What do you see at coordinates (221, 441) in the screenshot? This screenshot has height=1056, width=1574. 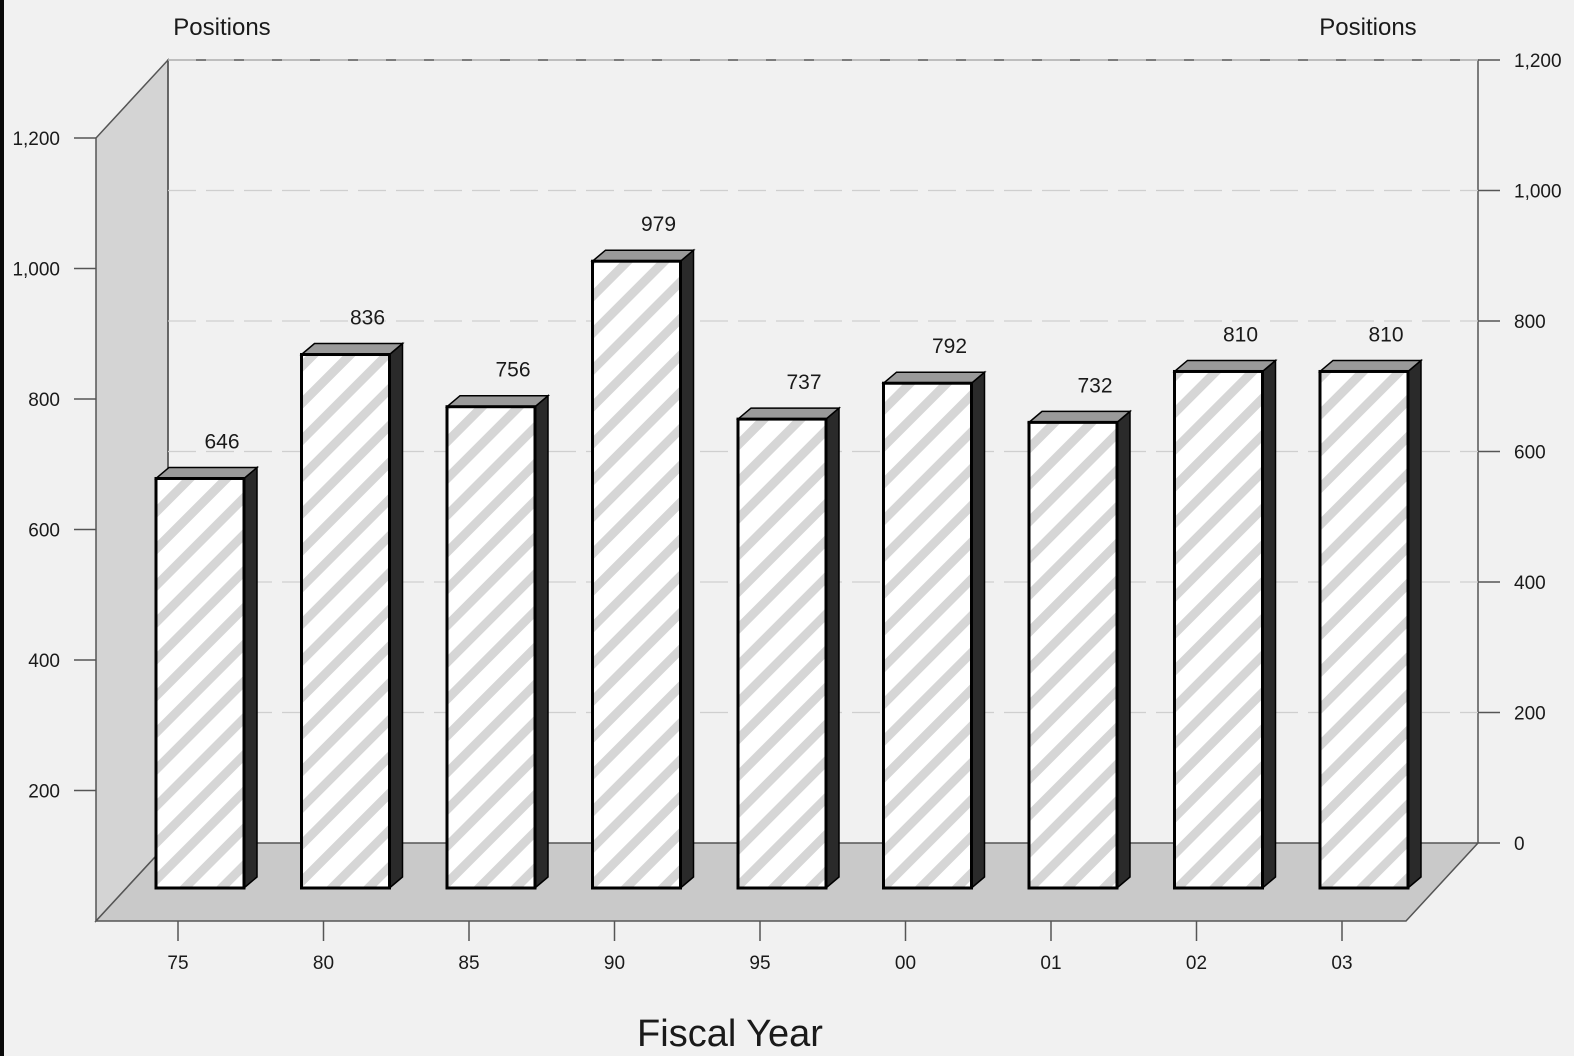 I see `data-label: 646` at bounding box center [221, 441].